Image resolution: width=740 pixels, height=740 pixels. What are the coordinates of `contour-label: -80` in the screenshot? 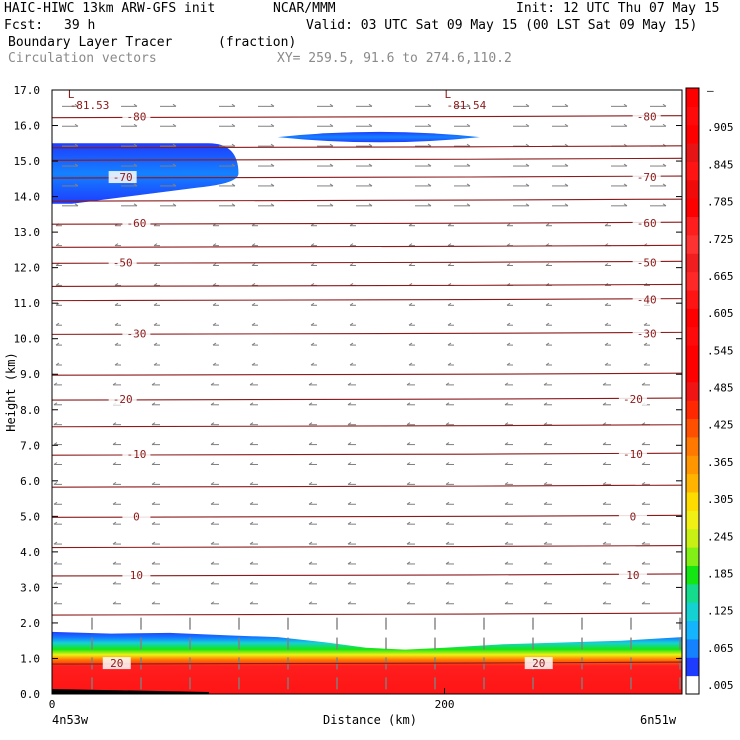 It's located at (647, 117).